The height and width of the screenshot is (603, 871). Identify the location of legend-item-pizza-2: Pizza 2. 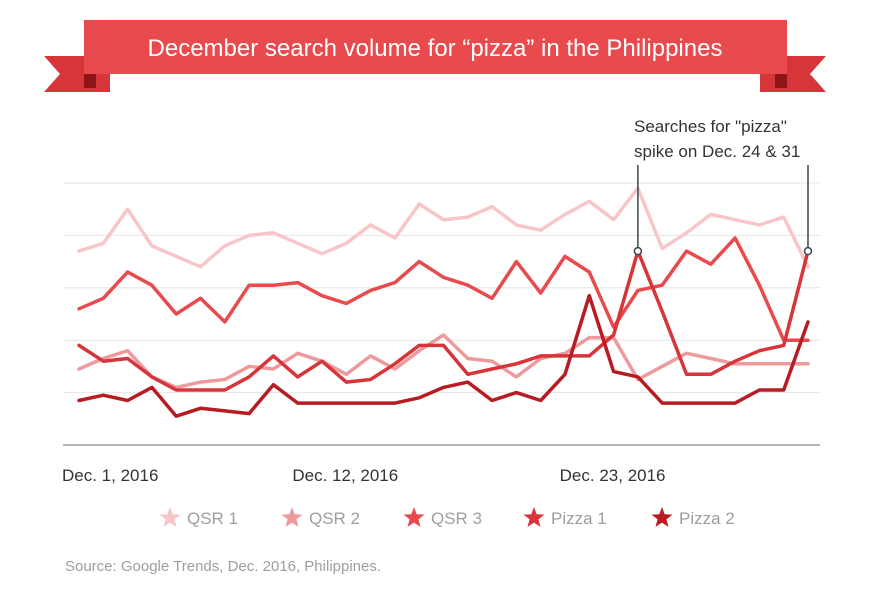
(693, 517).